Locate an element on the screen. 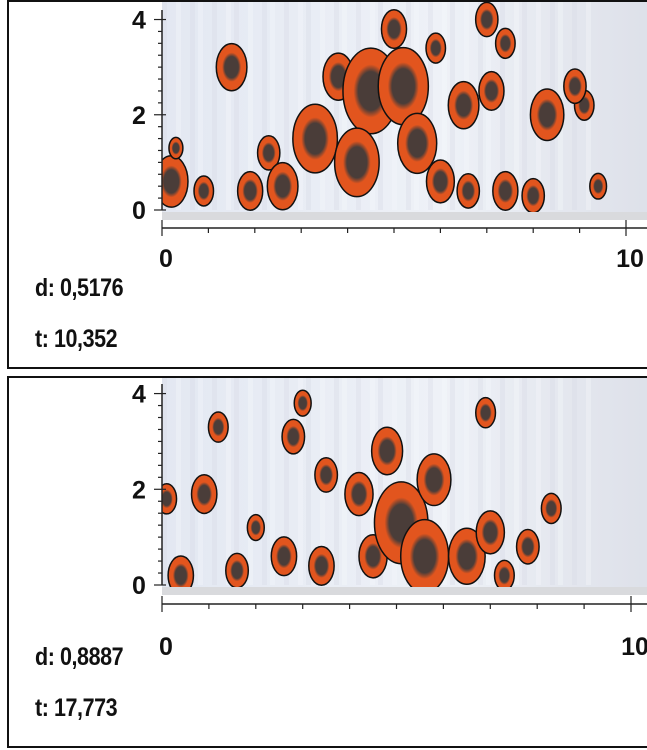  t-readout: t: 17,773 is located at coordinates (76, 708).